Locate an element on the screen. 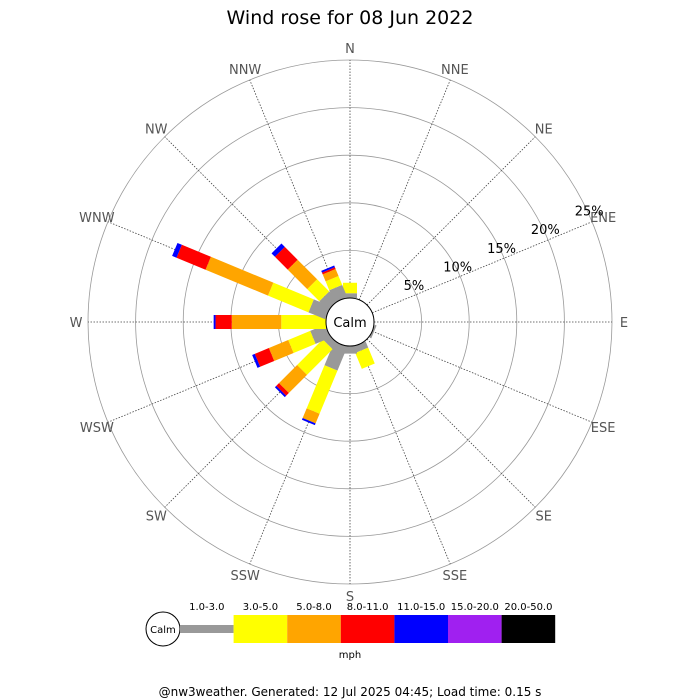 This screenshot has width=700, height=700. bar-segment-wnw-8.0-11.0 is located at coordinates (193, 257).